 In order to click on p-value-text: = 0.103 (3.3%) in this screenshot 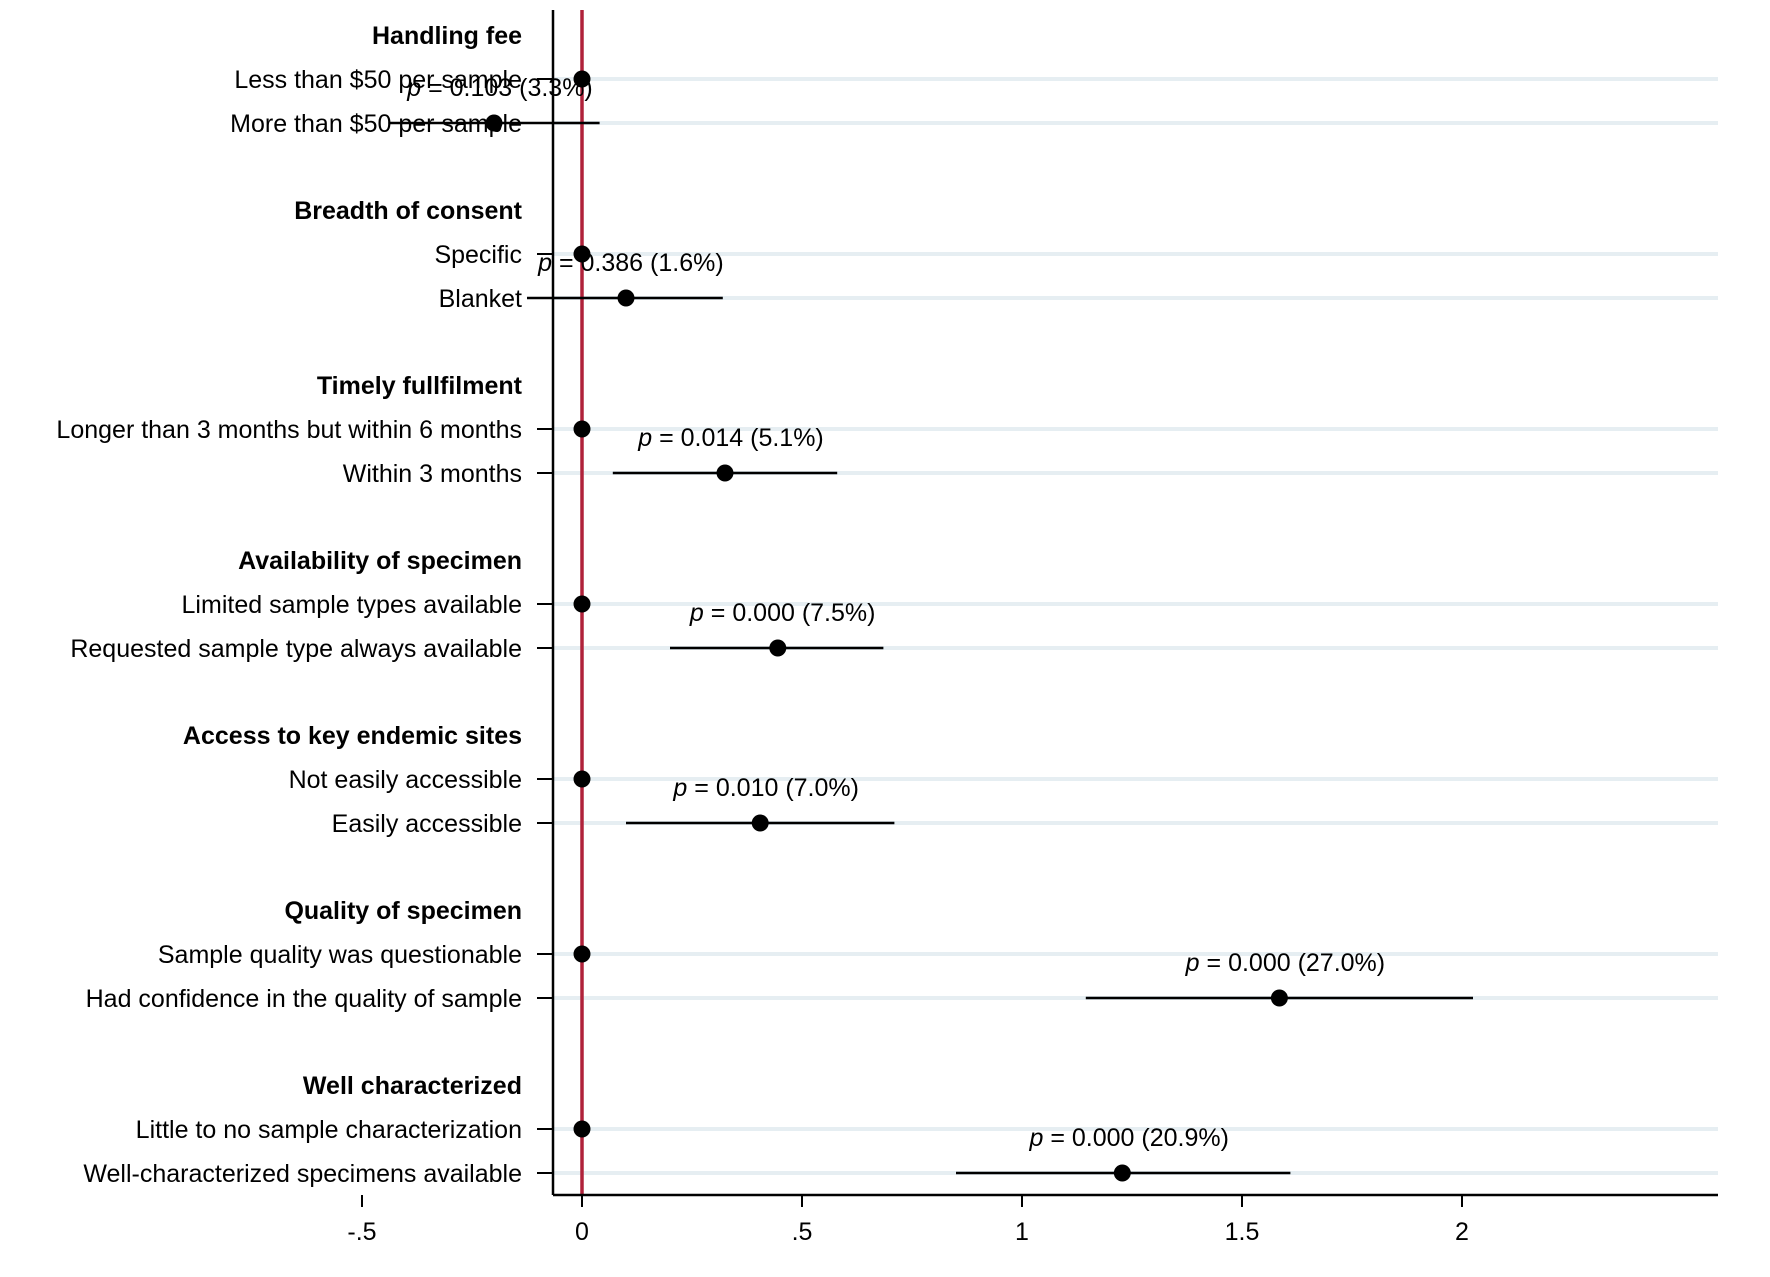, I will do `click(507, 88)`.